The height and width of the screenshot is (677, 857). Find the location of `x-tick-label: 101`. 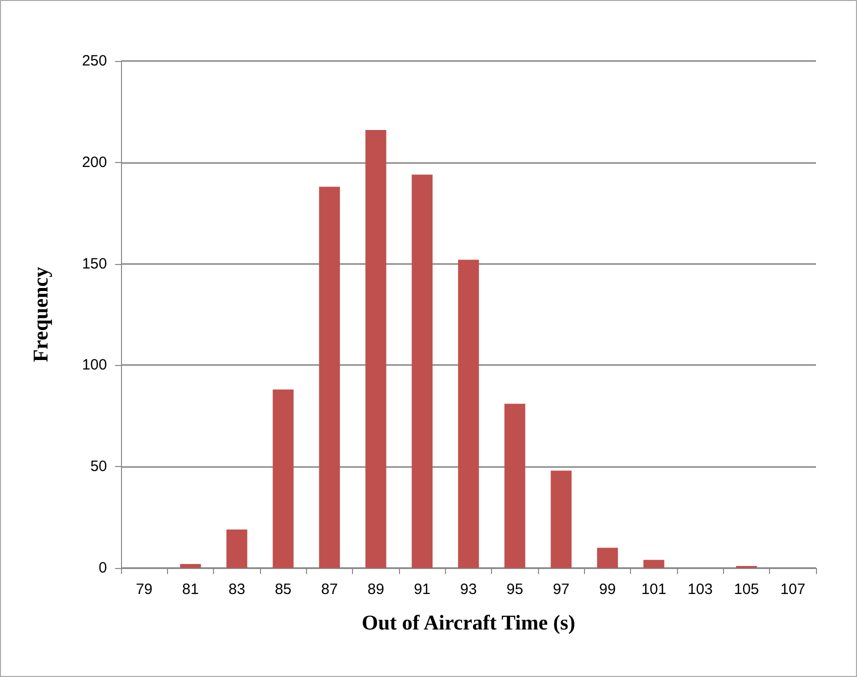

x-tick-label: 101 is located at coordinates (653, 589).